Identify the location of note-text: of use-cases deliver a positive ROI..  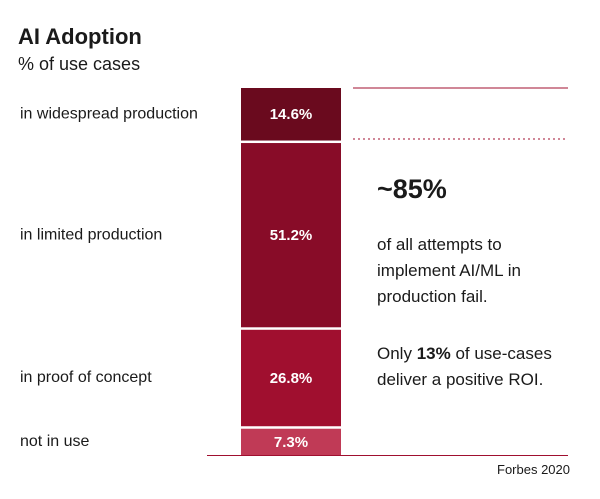
(464, 366).